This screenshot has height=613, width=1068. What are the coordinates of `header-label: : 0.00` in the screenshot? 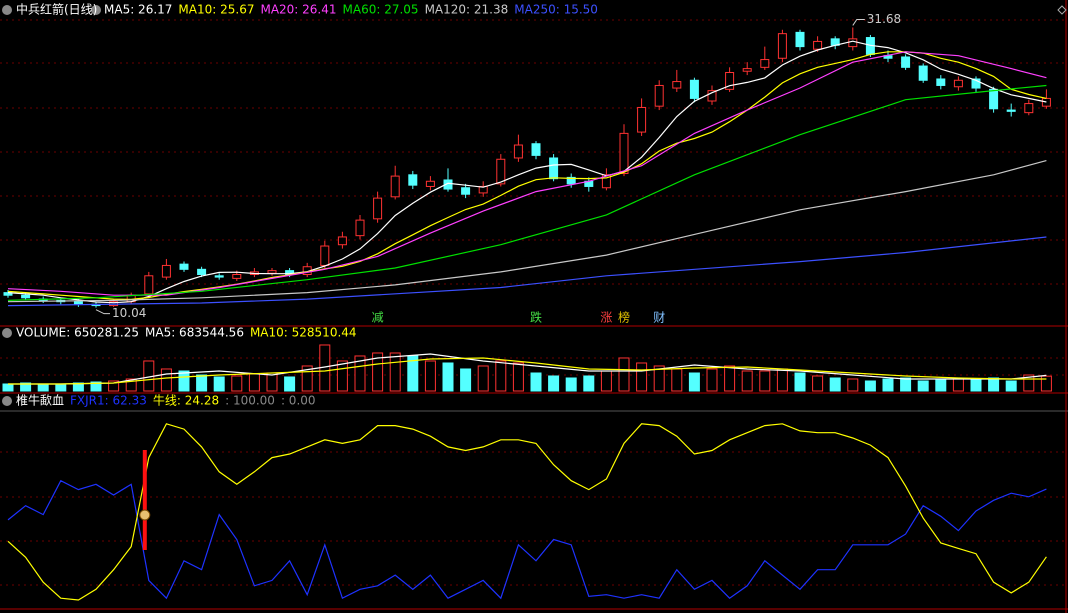 It's located at (298, 401).